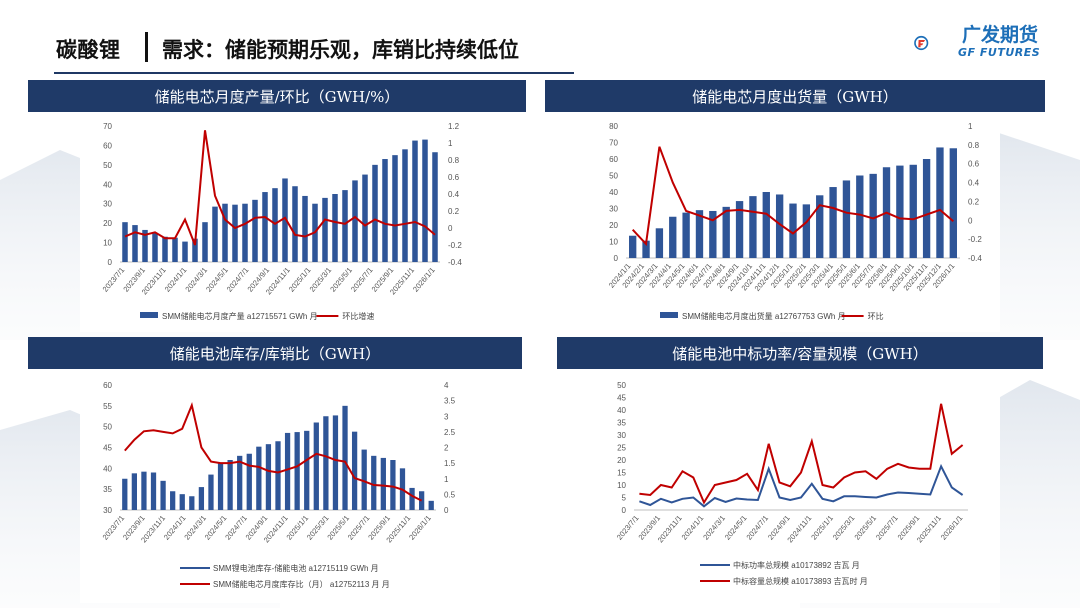  What do you see at coordinates (275, 353) in the screenshot?
I see `panel-title-inventory: 储能电池库存/库销比（GWH）` at bounding box center [275, 353].